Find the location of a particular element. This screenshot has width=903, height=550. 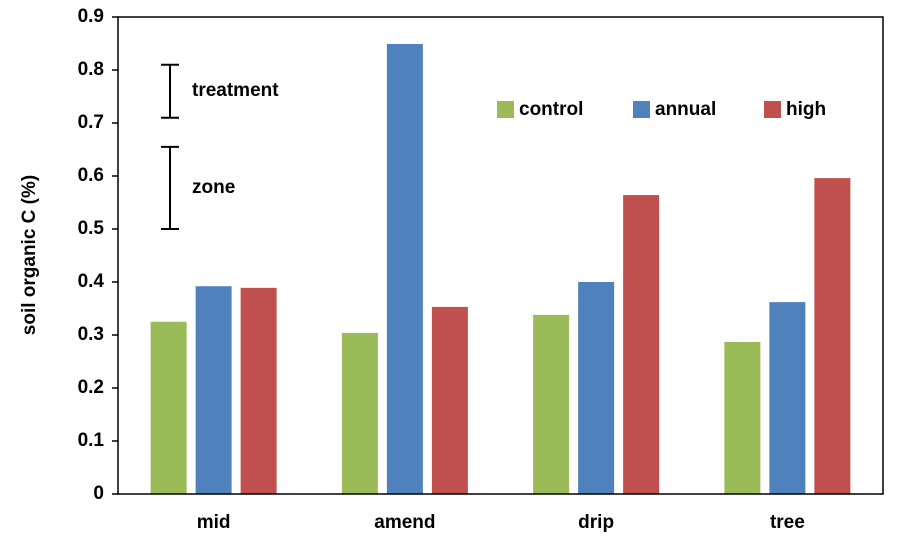

y-tick-label: 0 is located at coordinates (98, 493).